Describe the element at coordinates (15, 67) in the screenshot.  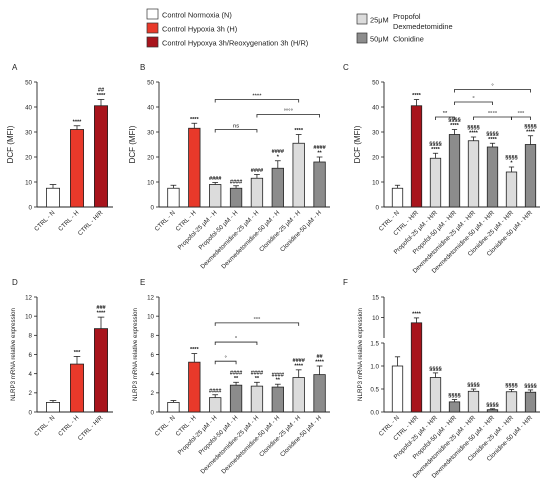
I see `panel-letter-A: A` at that location.